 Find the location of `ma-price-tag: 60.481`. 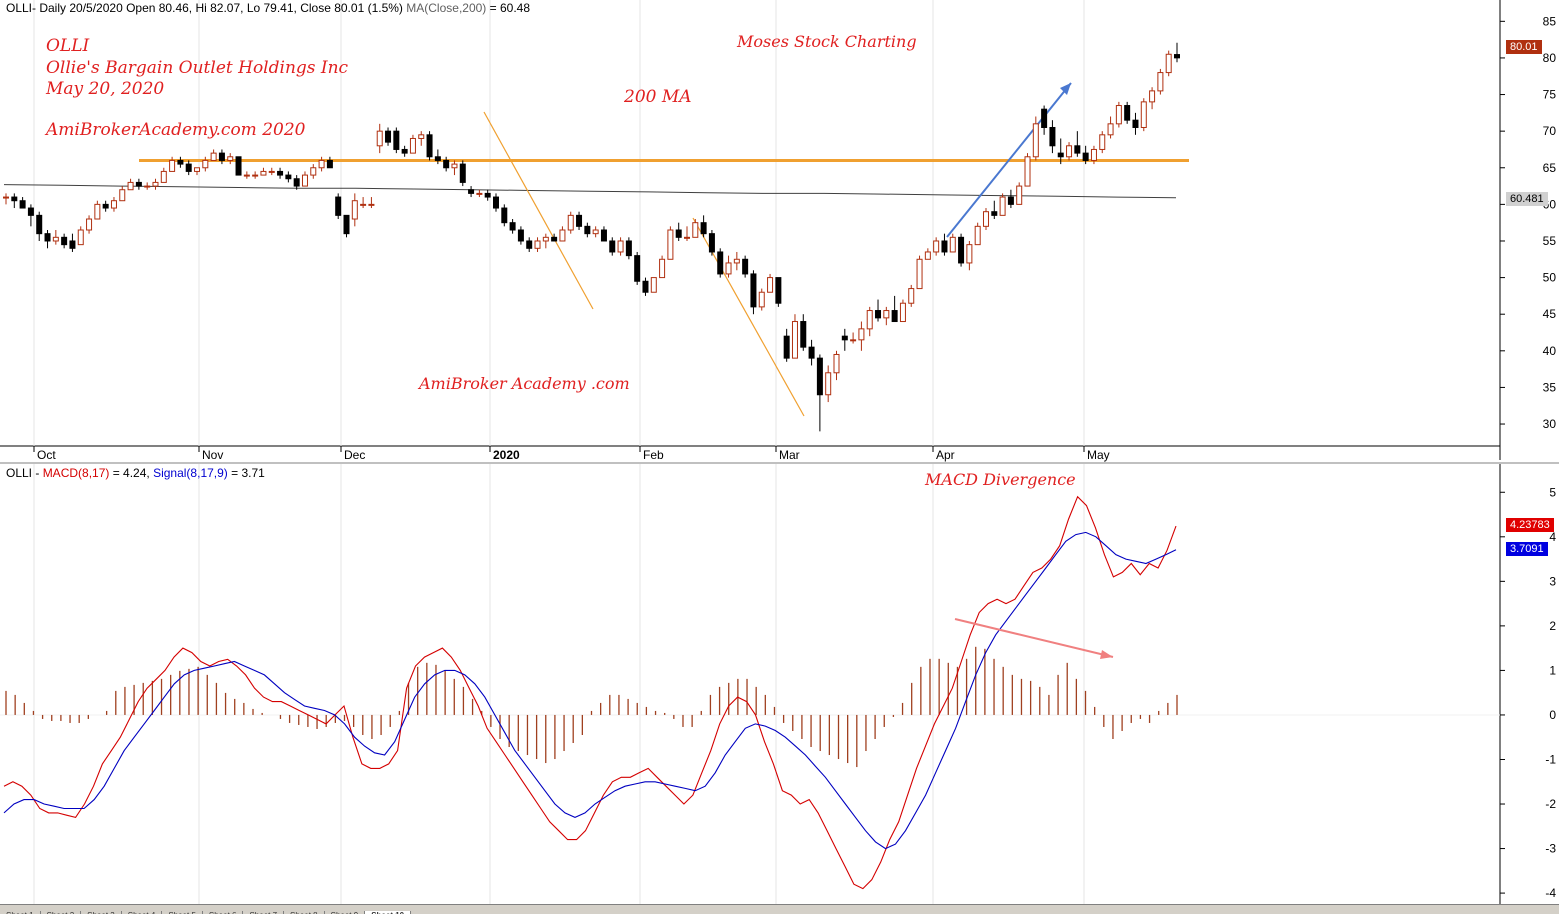

ma-price-tag: 60.481 is located at coordinates (1527, 199).